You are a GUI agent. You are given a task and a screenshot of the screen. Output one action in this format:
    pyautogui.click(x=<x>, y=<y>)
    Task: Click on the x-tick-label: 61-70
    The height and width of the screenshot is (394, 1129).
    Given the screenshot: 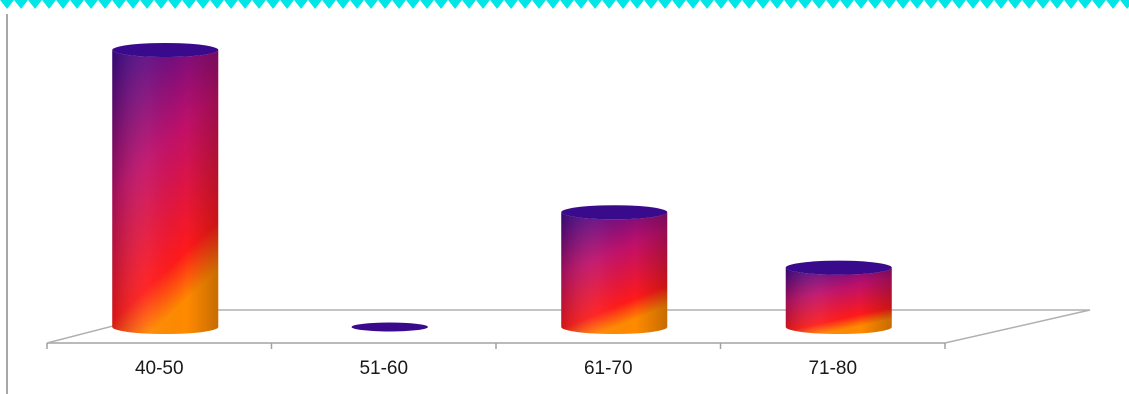 What is the action you would take?
    pyautogui.click(x=608, y=368)
    